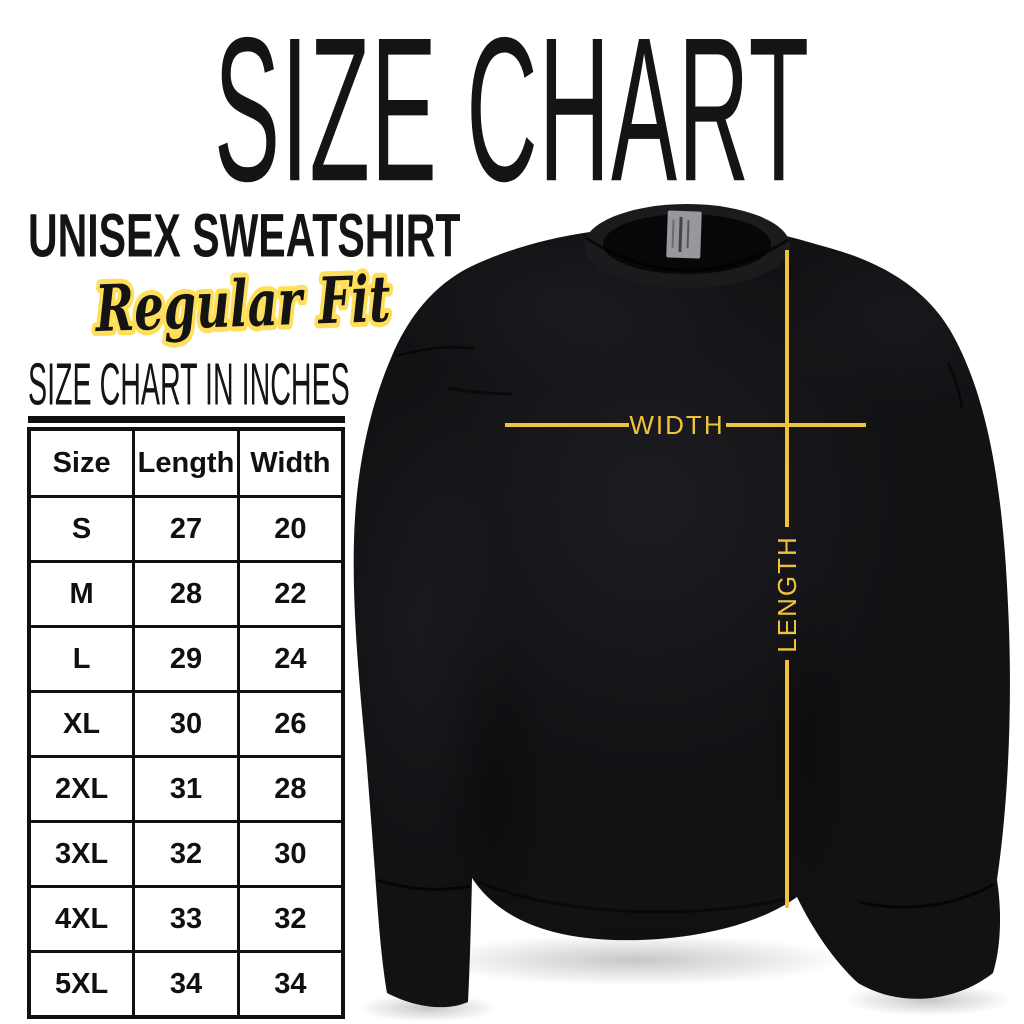 The width and height of the screenshot is (1024, 1024). What do you see at coordinates (787, 593) in the screenshot?
I see `length-label: LENGTH` at bounding box center [787, 593].